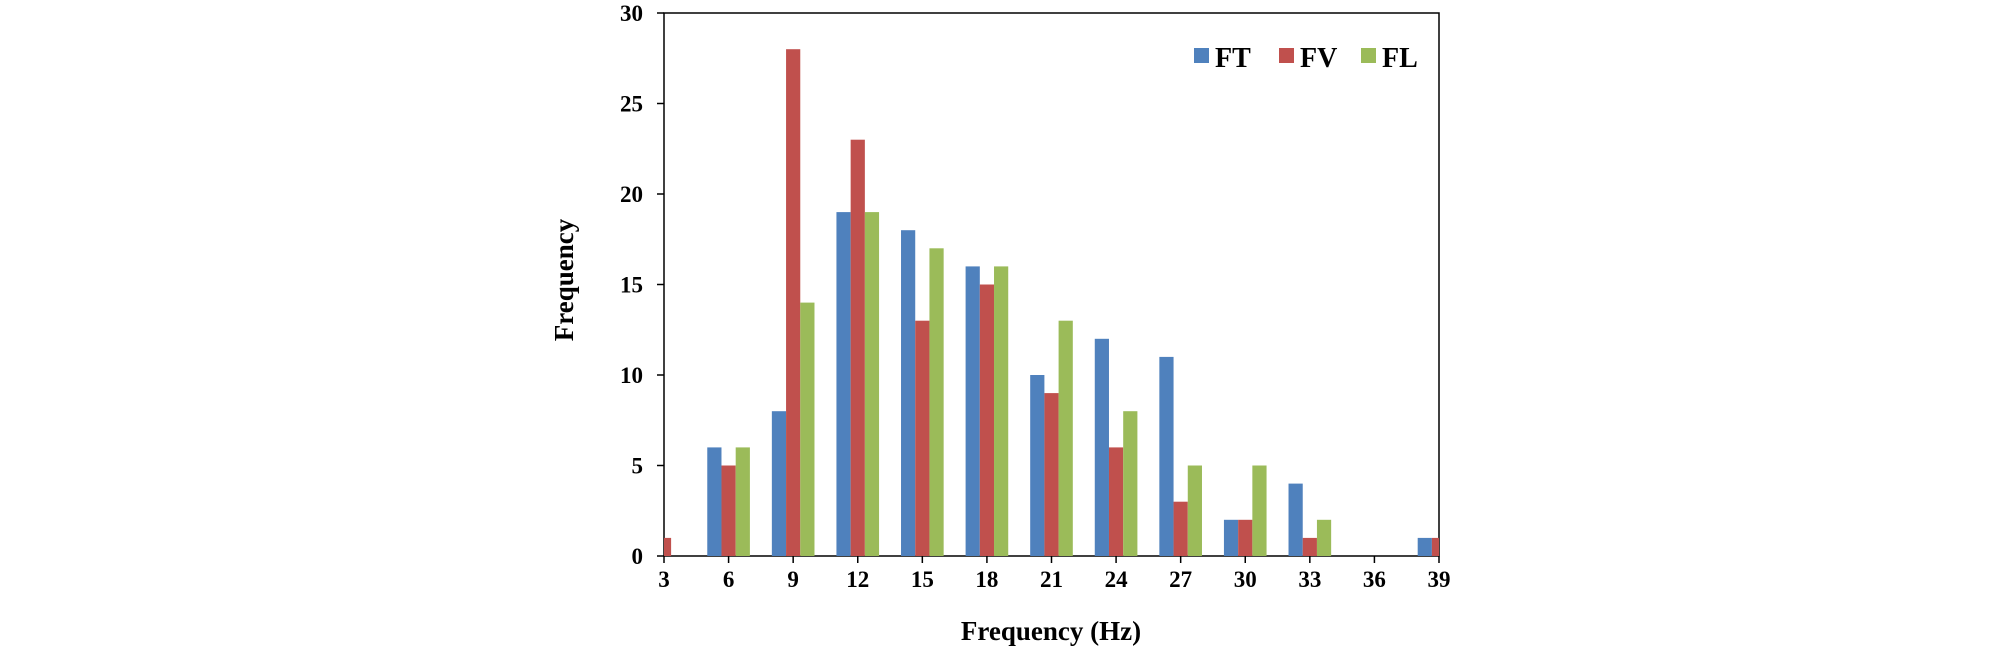 This screenshot has width=2008, height=655. I want to click on x-tick-label: 18, so click(986, 579).